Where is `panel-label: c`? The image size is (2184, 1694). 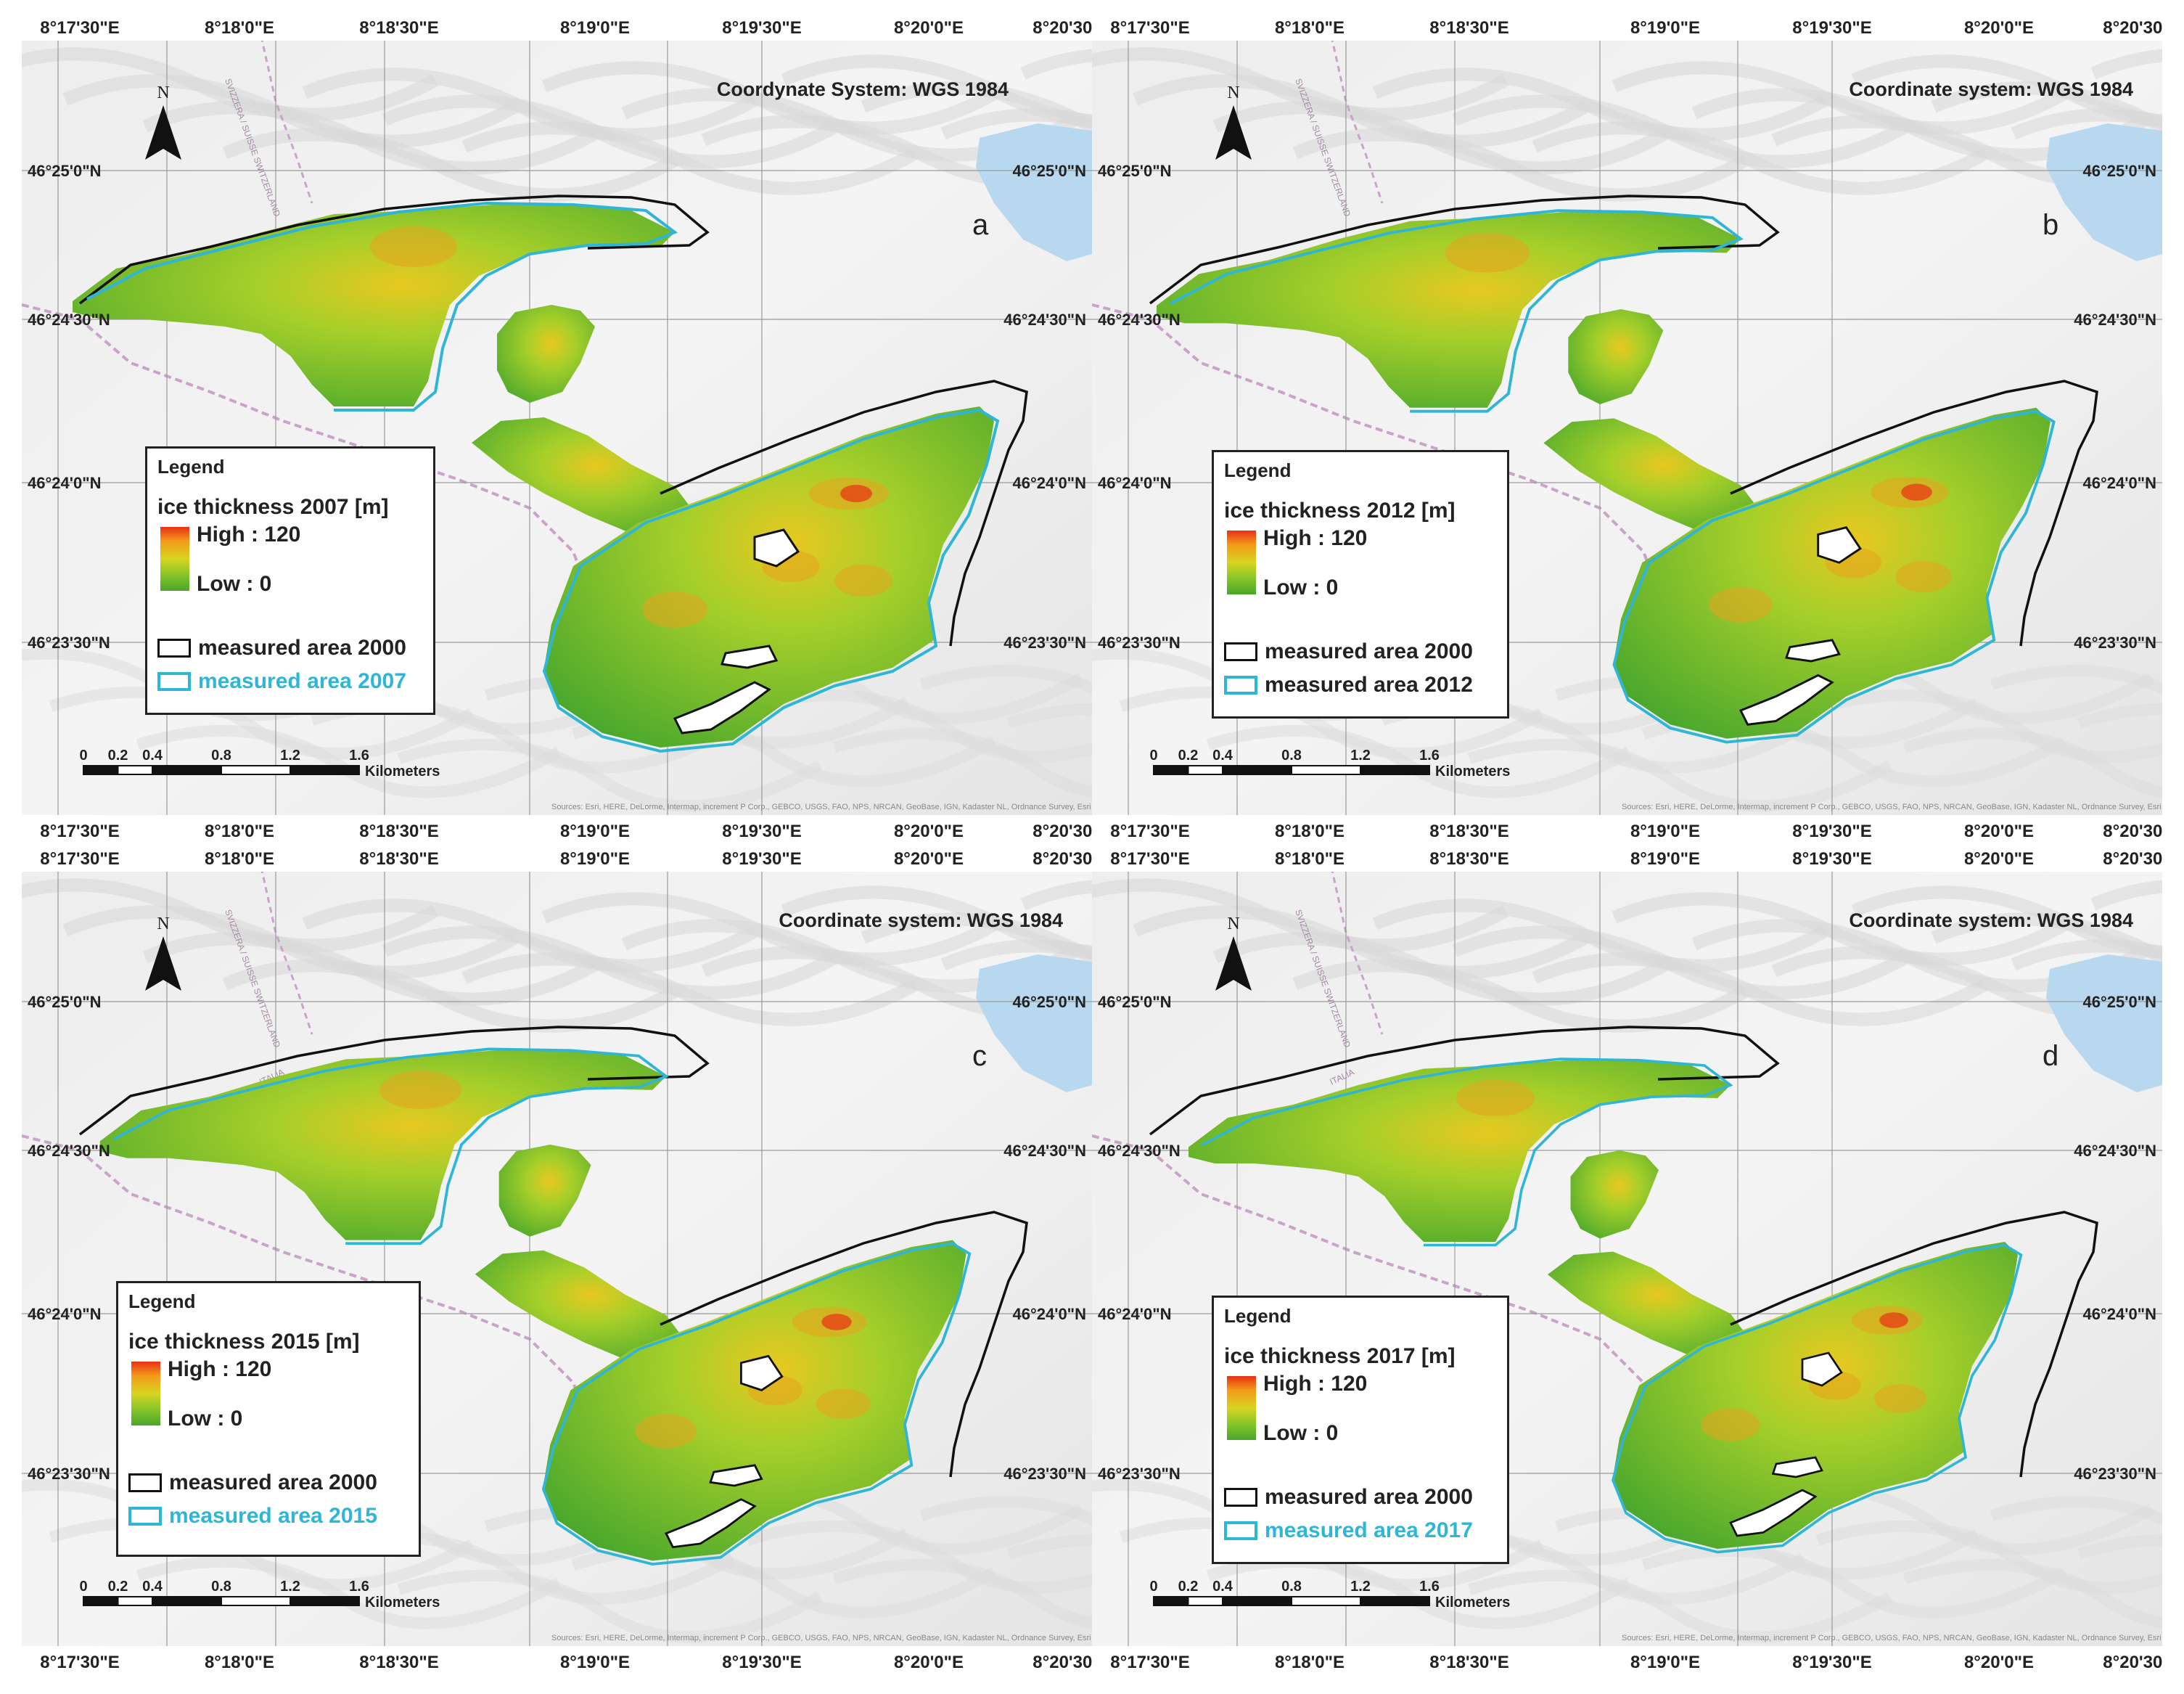
panel-label: c is located at coordinates (980, 1056).